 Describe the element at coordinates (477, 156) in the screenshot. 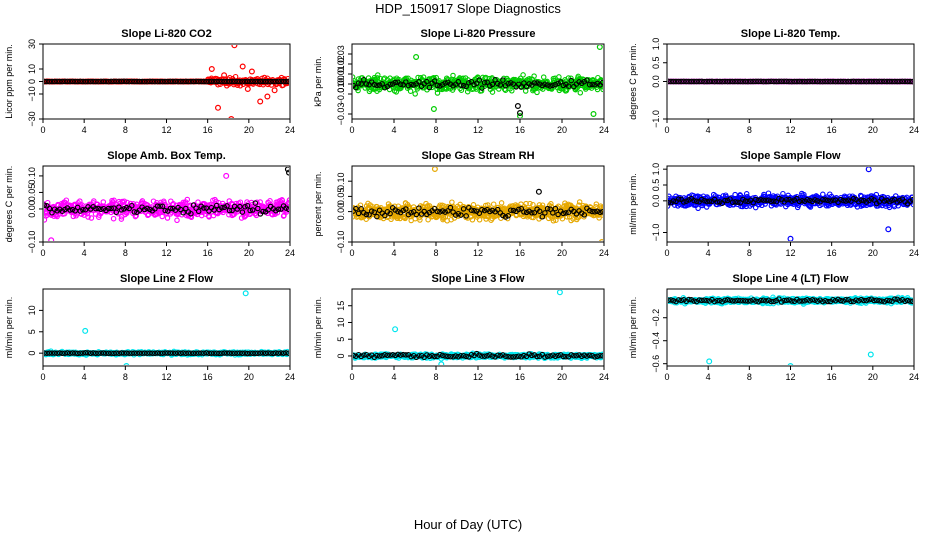

I see `panel-title: Slope Gas Stream RH` at that location.